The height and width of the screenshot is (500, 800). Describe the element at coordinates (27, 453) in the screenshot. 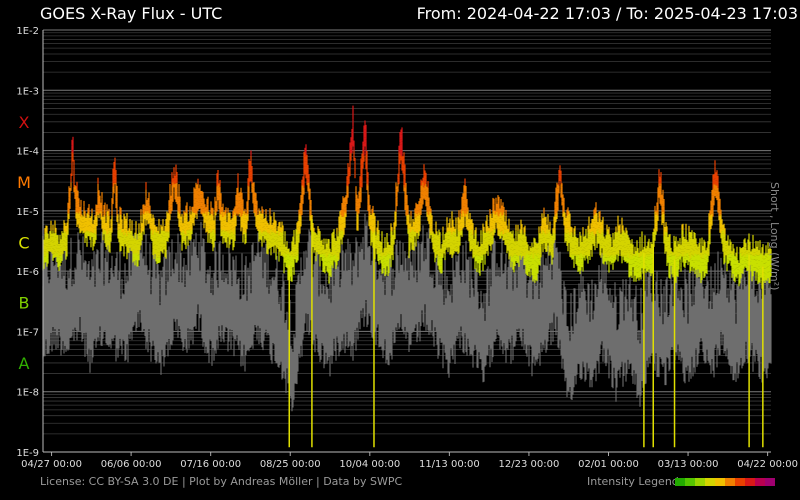

I see `y-tick-label: 1E-9` at that location.